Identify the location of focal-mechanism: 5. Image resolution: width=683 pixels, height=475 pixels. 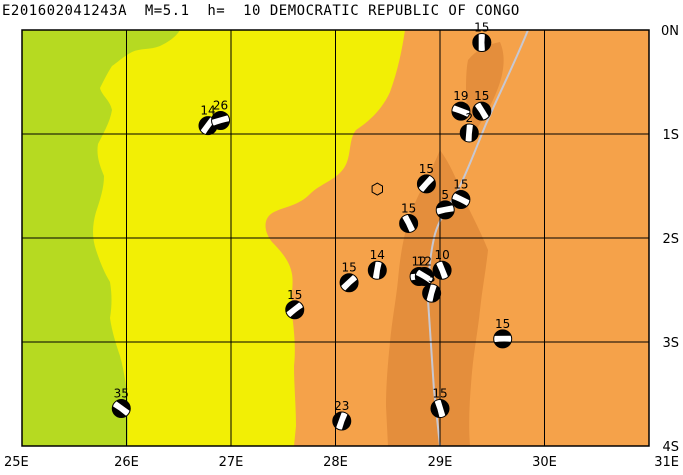
(445, 204).